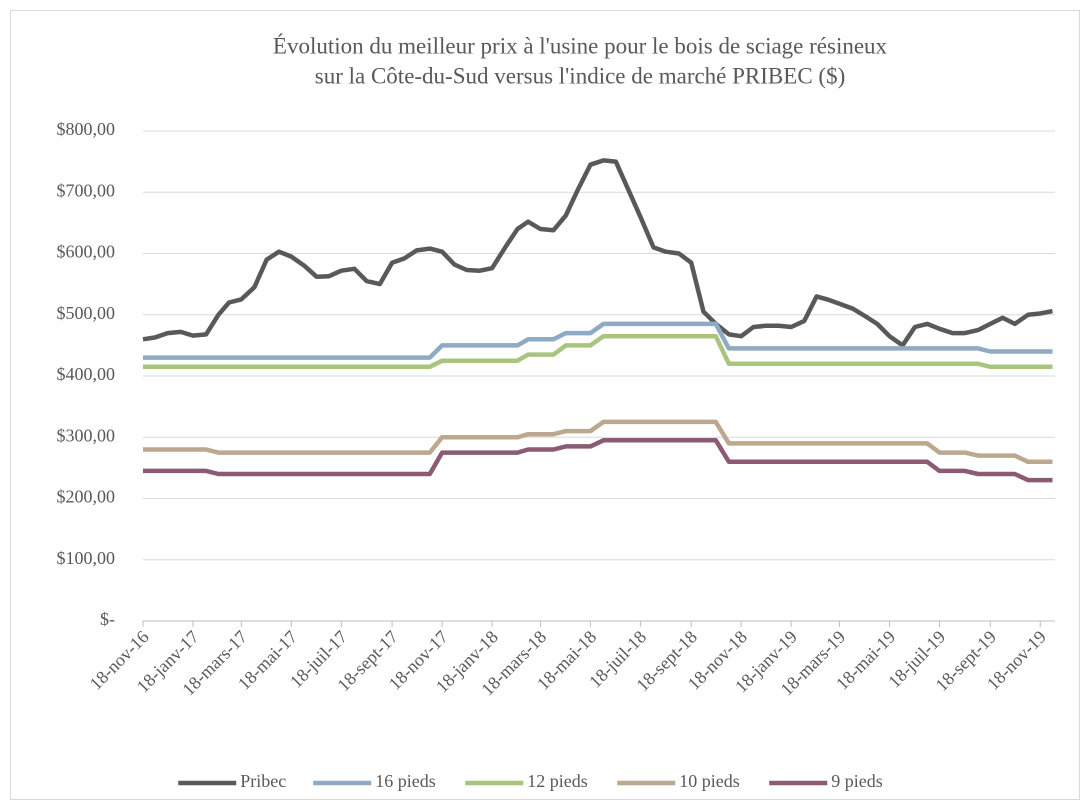  What do you see at coordinates (86, 190) in the screenshot?
I see `y-tick-label: $700,00` at bounding box center [86, 190].